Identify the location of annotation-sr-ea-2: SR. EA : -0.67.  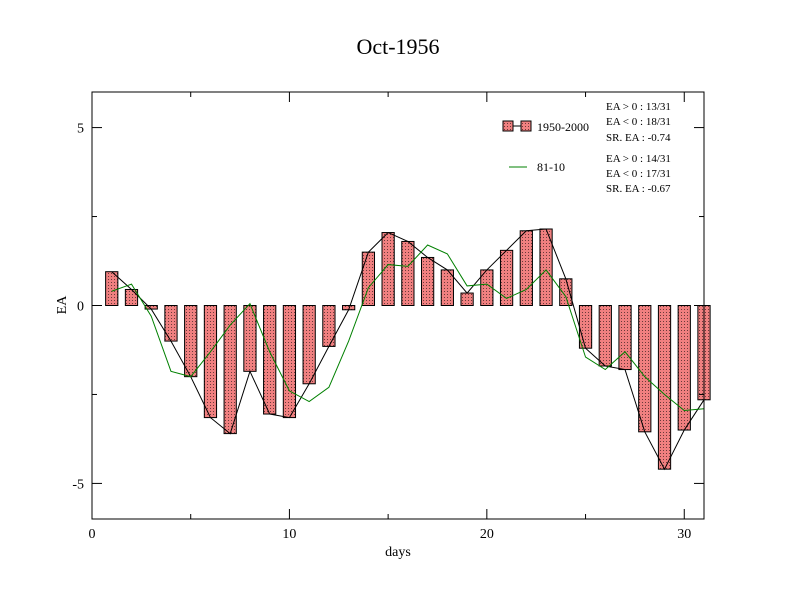
(638, 189).